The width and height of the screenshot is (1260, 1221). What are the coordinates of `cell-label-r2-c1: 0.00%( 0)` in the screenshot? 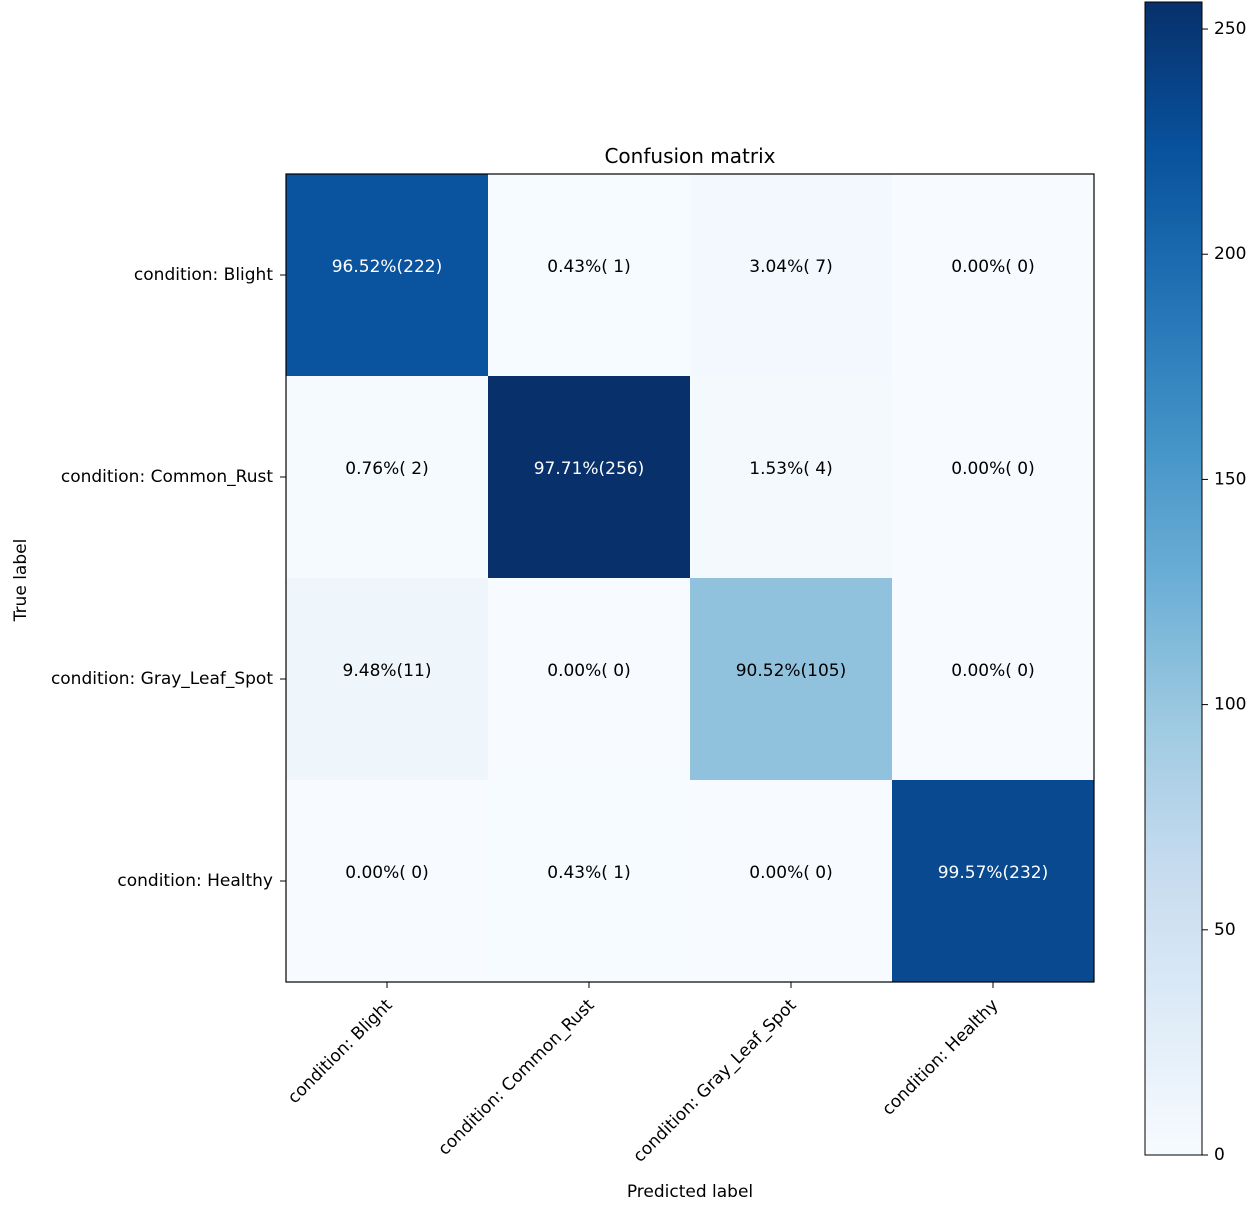 It's located at (589, 671).